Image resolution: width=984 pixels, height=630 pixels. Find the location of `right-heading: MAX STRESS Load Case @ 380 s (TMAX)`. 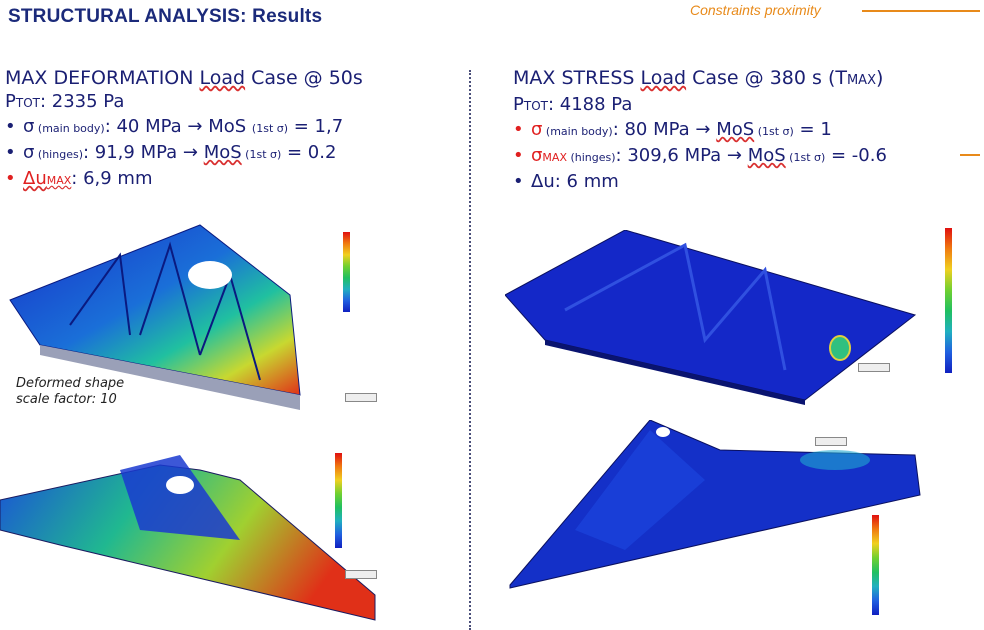

right-heading: MAX STRESS Load Case @ 380 s (TMAX) is located at coordinates (745, 79).